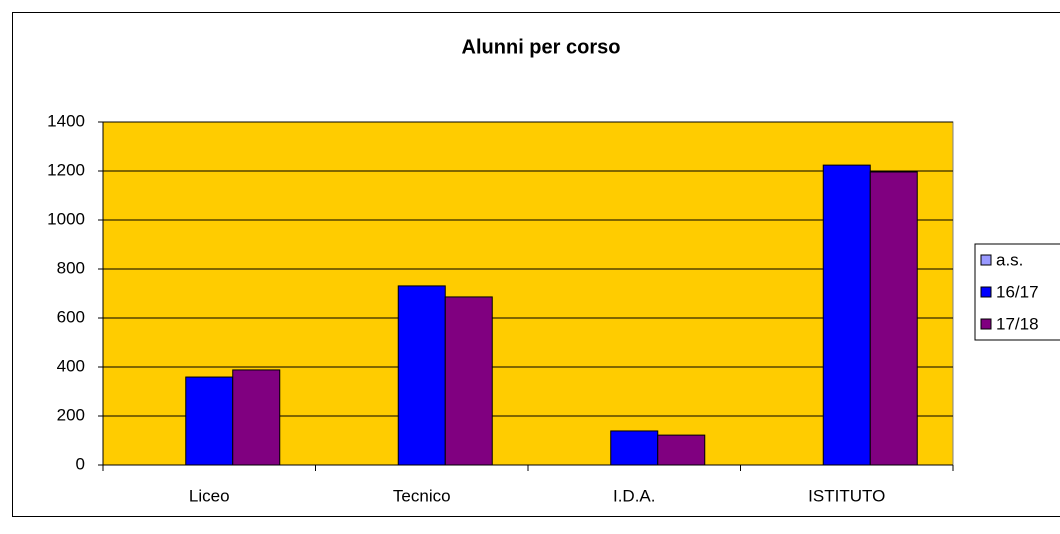 Image resolution: width=1060 pixels, height=534 pixels. What do you see at coordinates (209, 495) in the screenshot?
I see `x-tick-label: Liceo` at bounding box center [209, 495].